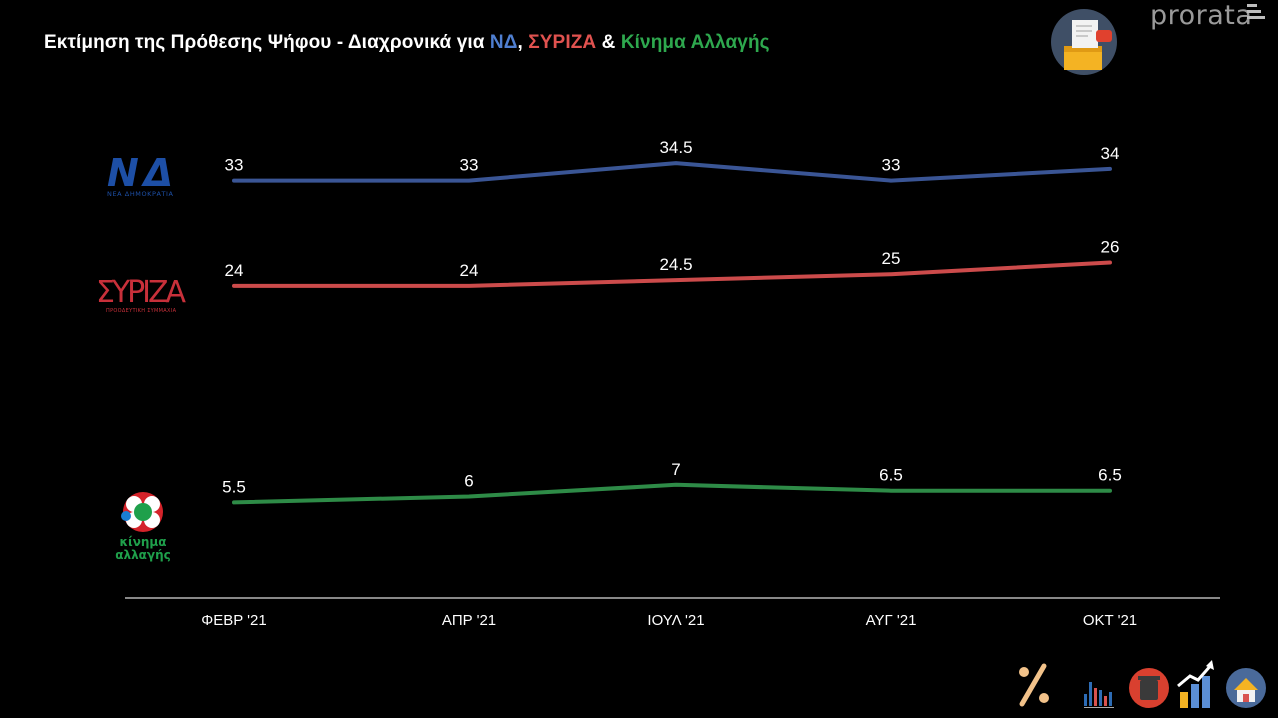 The image size is (1278, 718). I want to click on title-nd: ΝΔ, so click(503, 42).